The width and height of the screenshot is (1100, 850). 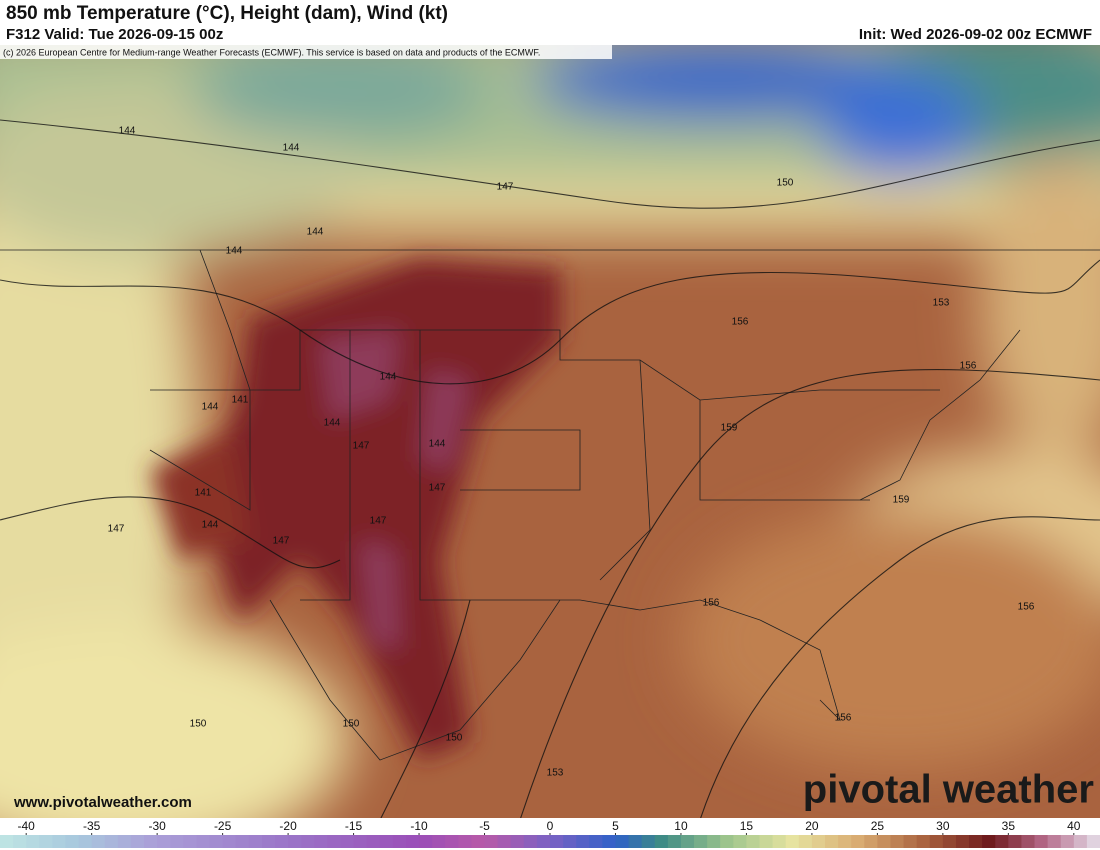 I want to click on colorbar: -40 -35 -30 -25 -20 -15 -10 -5 0 5 10 15 20 25 30 35 40, so click(x=550, y=833).